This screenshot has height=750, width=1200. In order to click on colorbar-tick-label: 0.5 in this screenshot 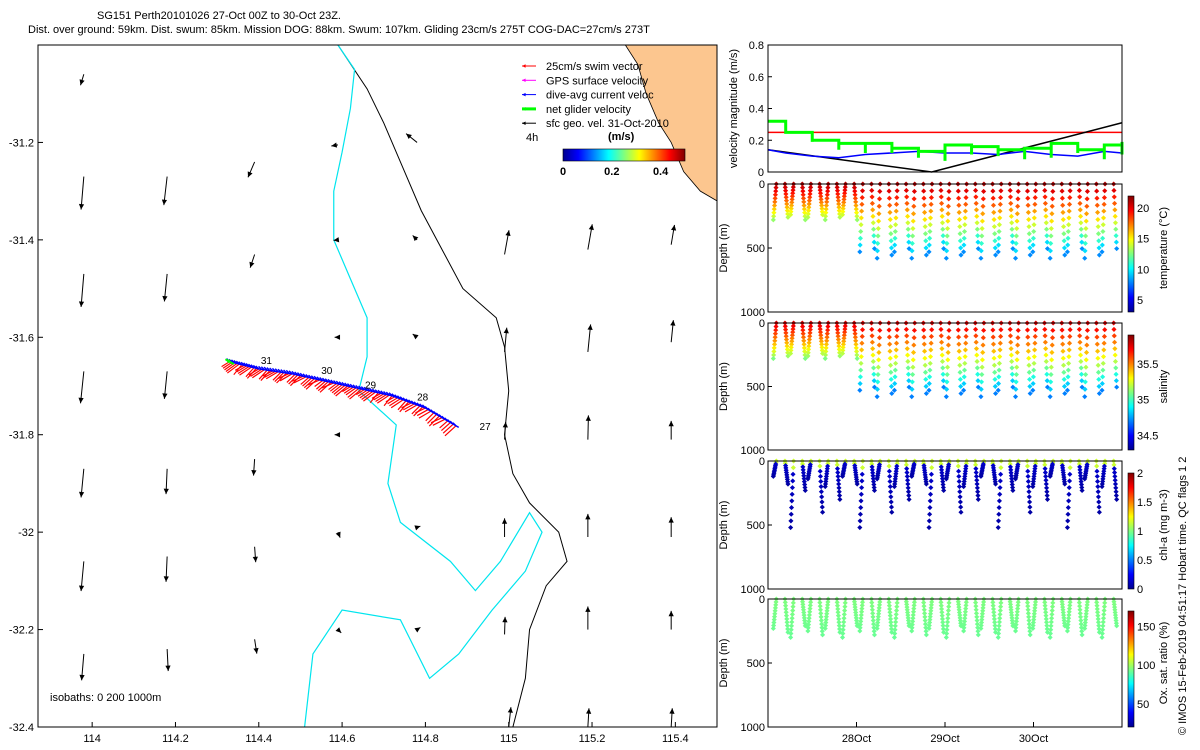, I will do `click(1144, 561)`.